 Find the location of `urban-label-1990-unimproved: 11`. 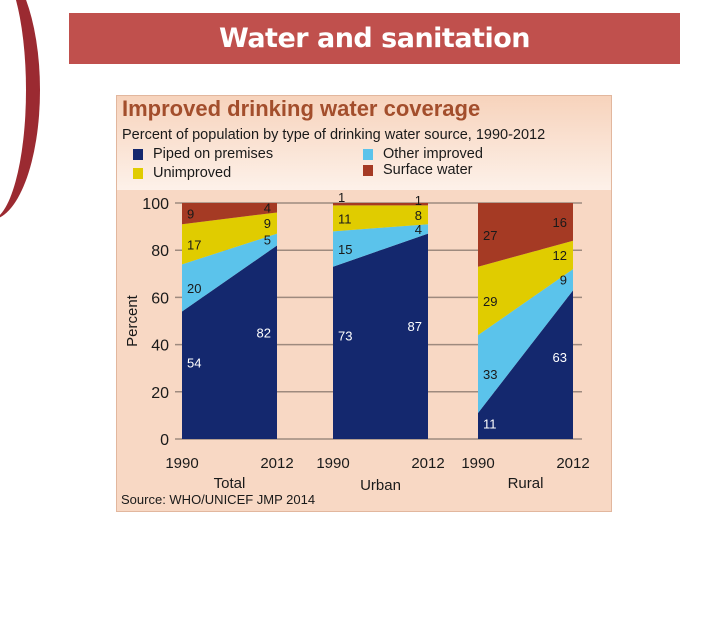

urban-label-1990-unimproved: 11 is located at coordinates (345, 218).